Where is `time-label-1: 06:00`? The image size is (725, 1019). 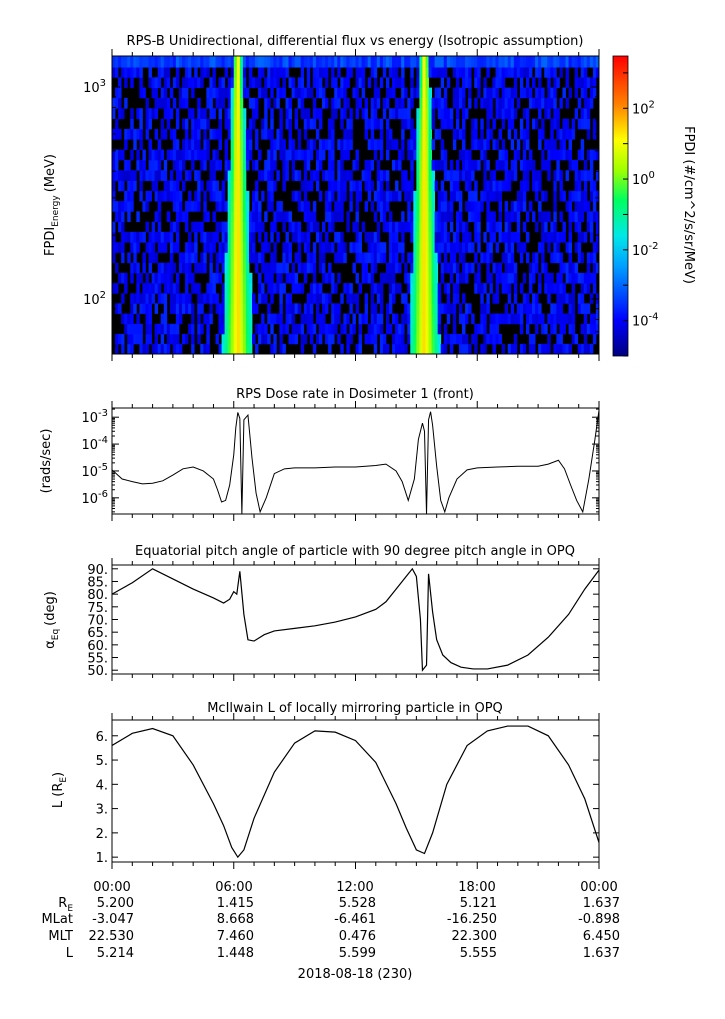 time-label-1: 06:00 is located at coordinates (233, 887).